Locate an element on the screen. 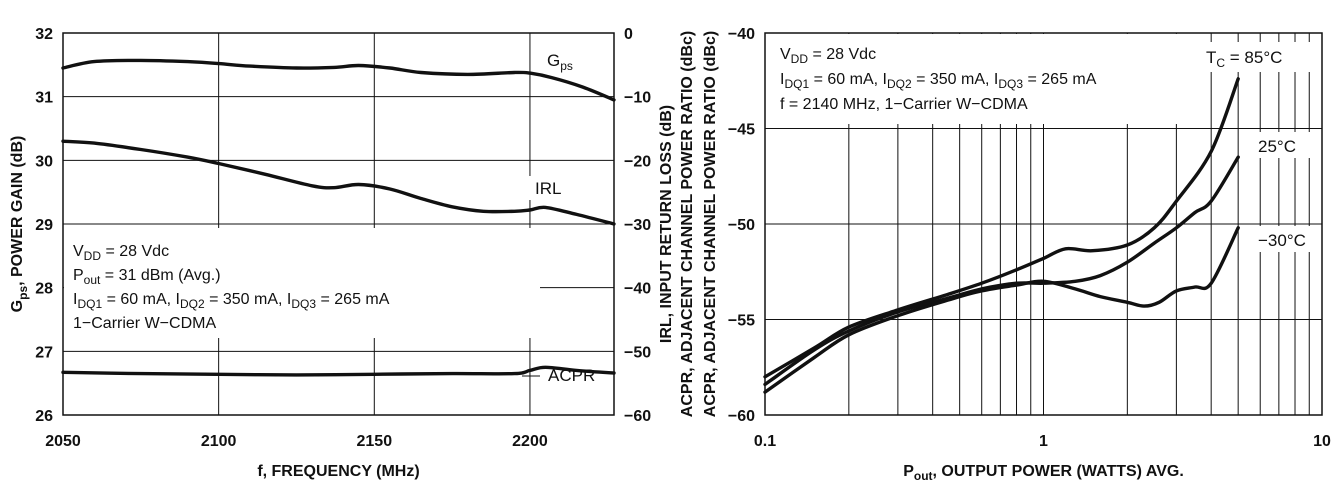  x-tick-label: 2200 is located at coordinates (530, 441).